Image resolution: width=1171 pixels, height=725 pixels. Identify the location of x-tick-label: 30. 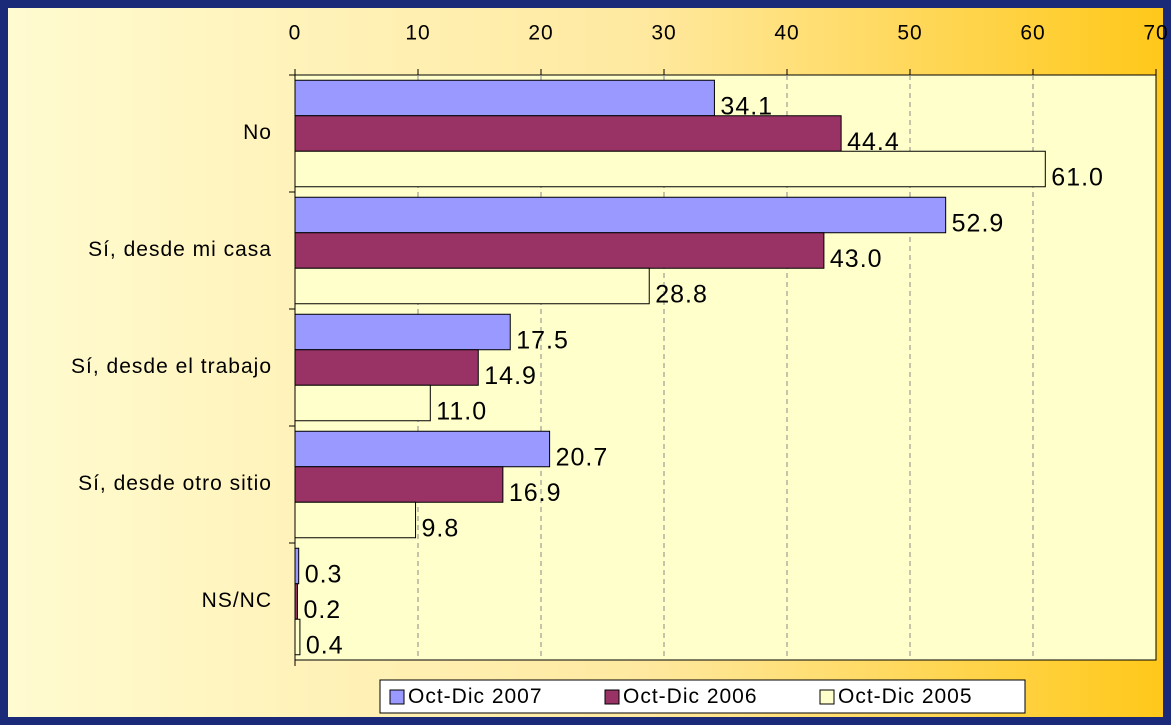
(663, 33).